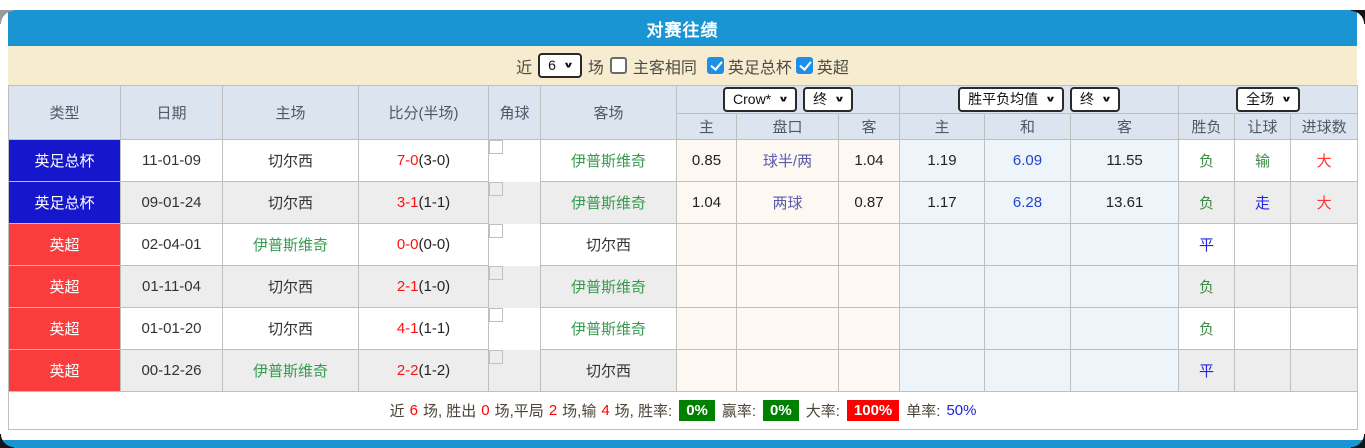  What do you see at coordinates (682, 444) in the screenshot?
I see `bottom-accent-bar` at bounding box center [682, 444].